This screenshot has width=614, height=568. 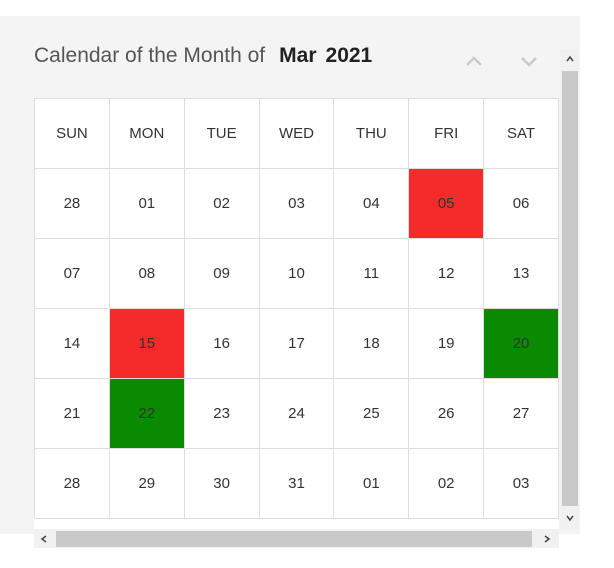 I want to click on day-cell: 23, so click(x=221, y=413).